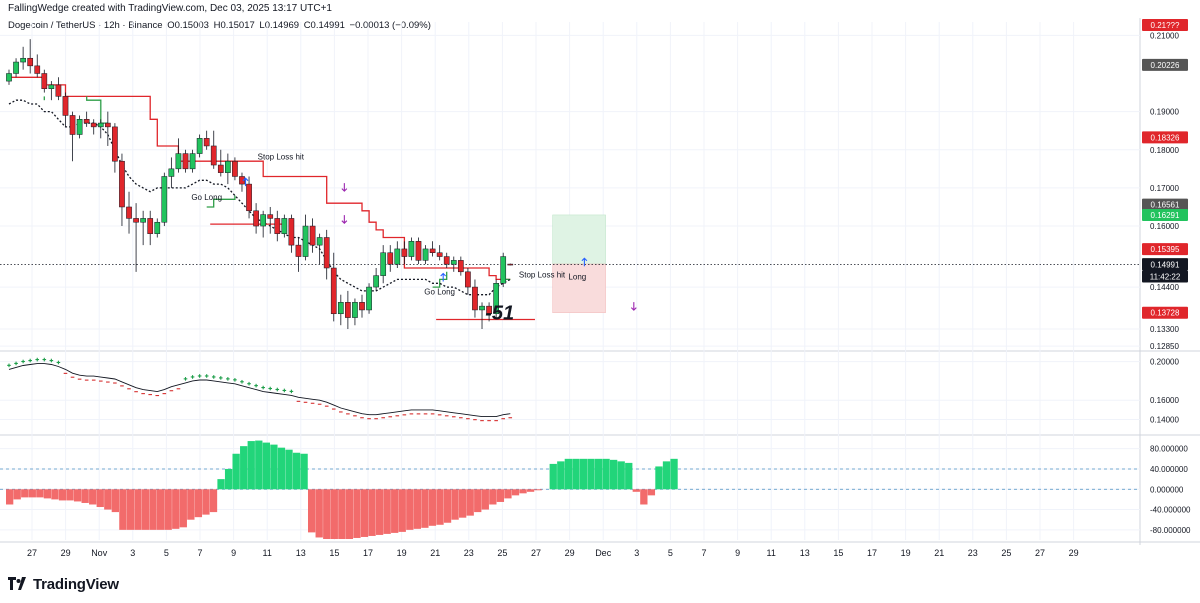  I want to click on price-tag-label: 0.18326, so click(1165, 137).